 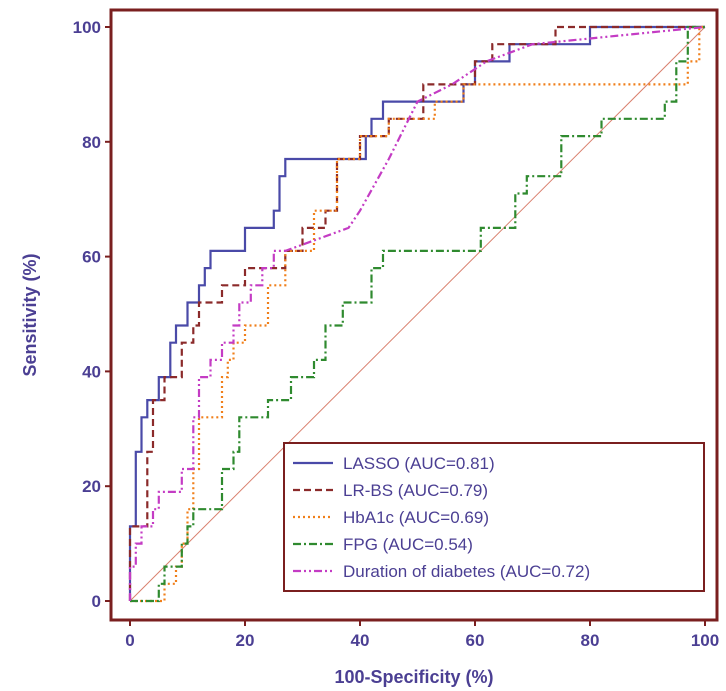 I want to click on legend-label-1: LASSO (AUC=0.81), so click(x=419, y=463).